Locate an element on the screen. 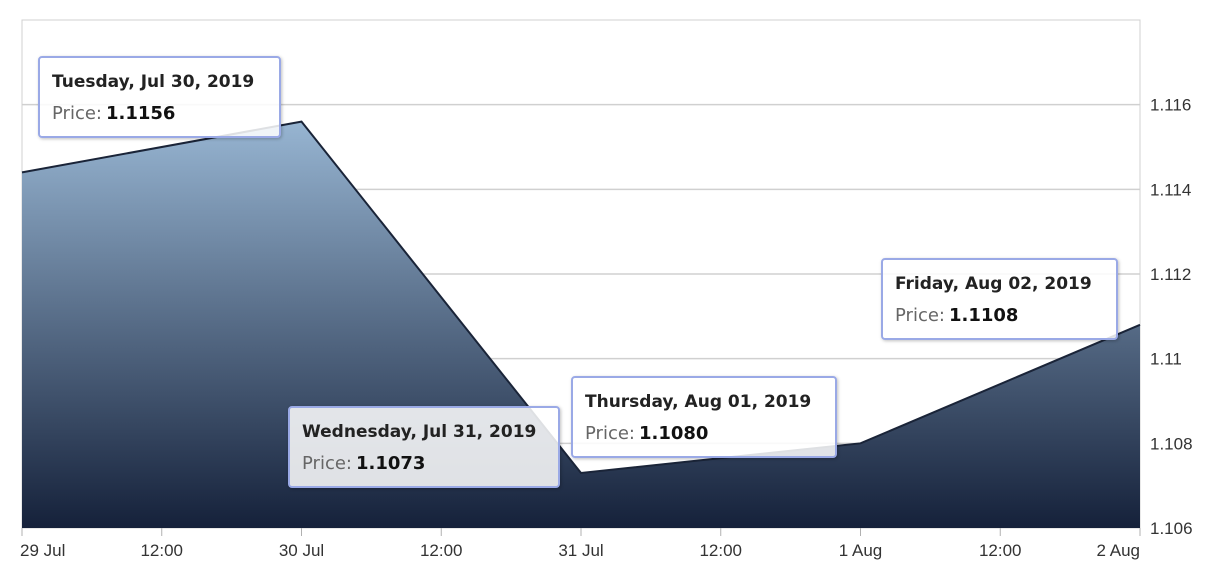 The image size is (1219, 582). tooltip-date: Tuesday, Jul 30, 2019 is located at coordinates (153, 82).